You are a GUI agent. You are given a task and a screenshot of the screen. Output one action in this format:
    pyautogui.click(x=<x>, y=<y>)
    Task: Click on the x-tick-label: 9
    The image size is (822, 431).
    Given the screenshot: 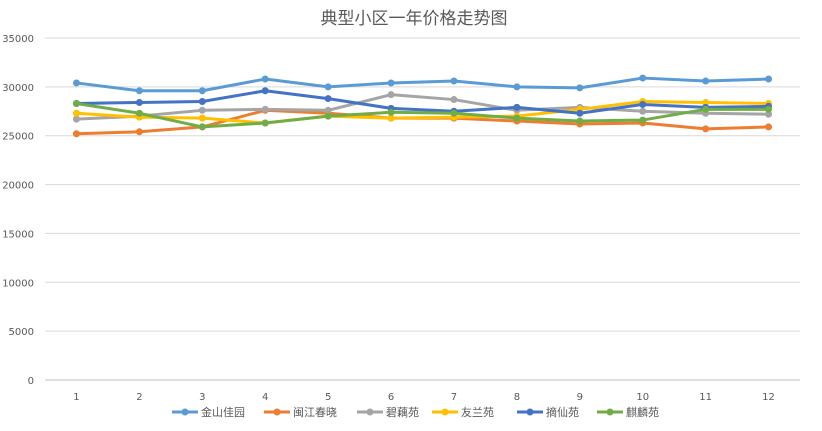 What is the action you would take?
    pyautogui.click(x=580, y=397)
    